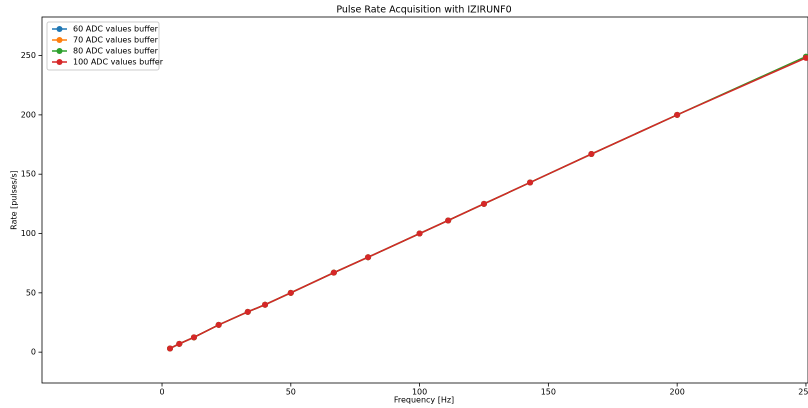  What do you see at coordinates (31, 292) in the screenshot?
I see `y-tick-label: 50` at bounding box center [31, 292].